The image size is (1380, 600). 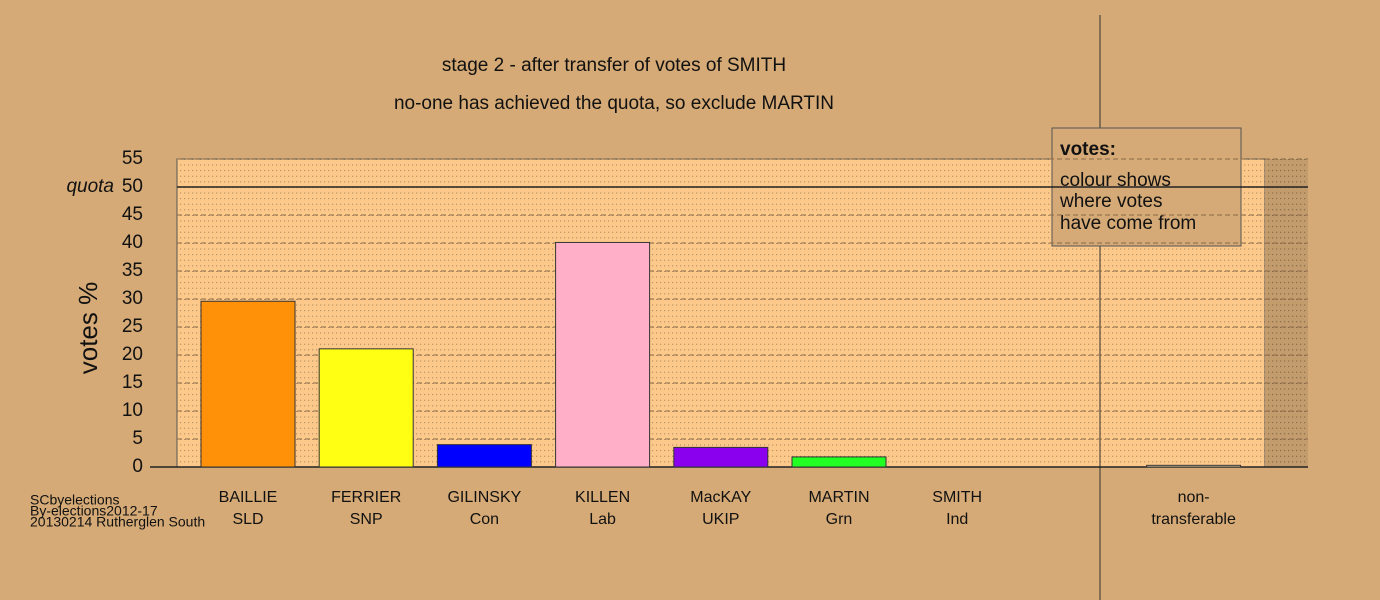 What do you see at coordinates (117, 522) in the screenshot?
I see `footer: 20130214 Rutherglen South` at bounding box center [117, 522].